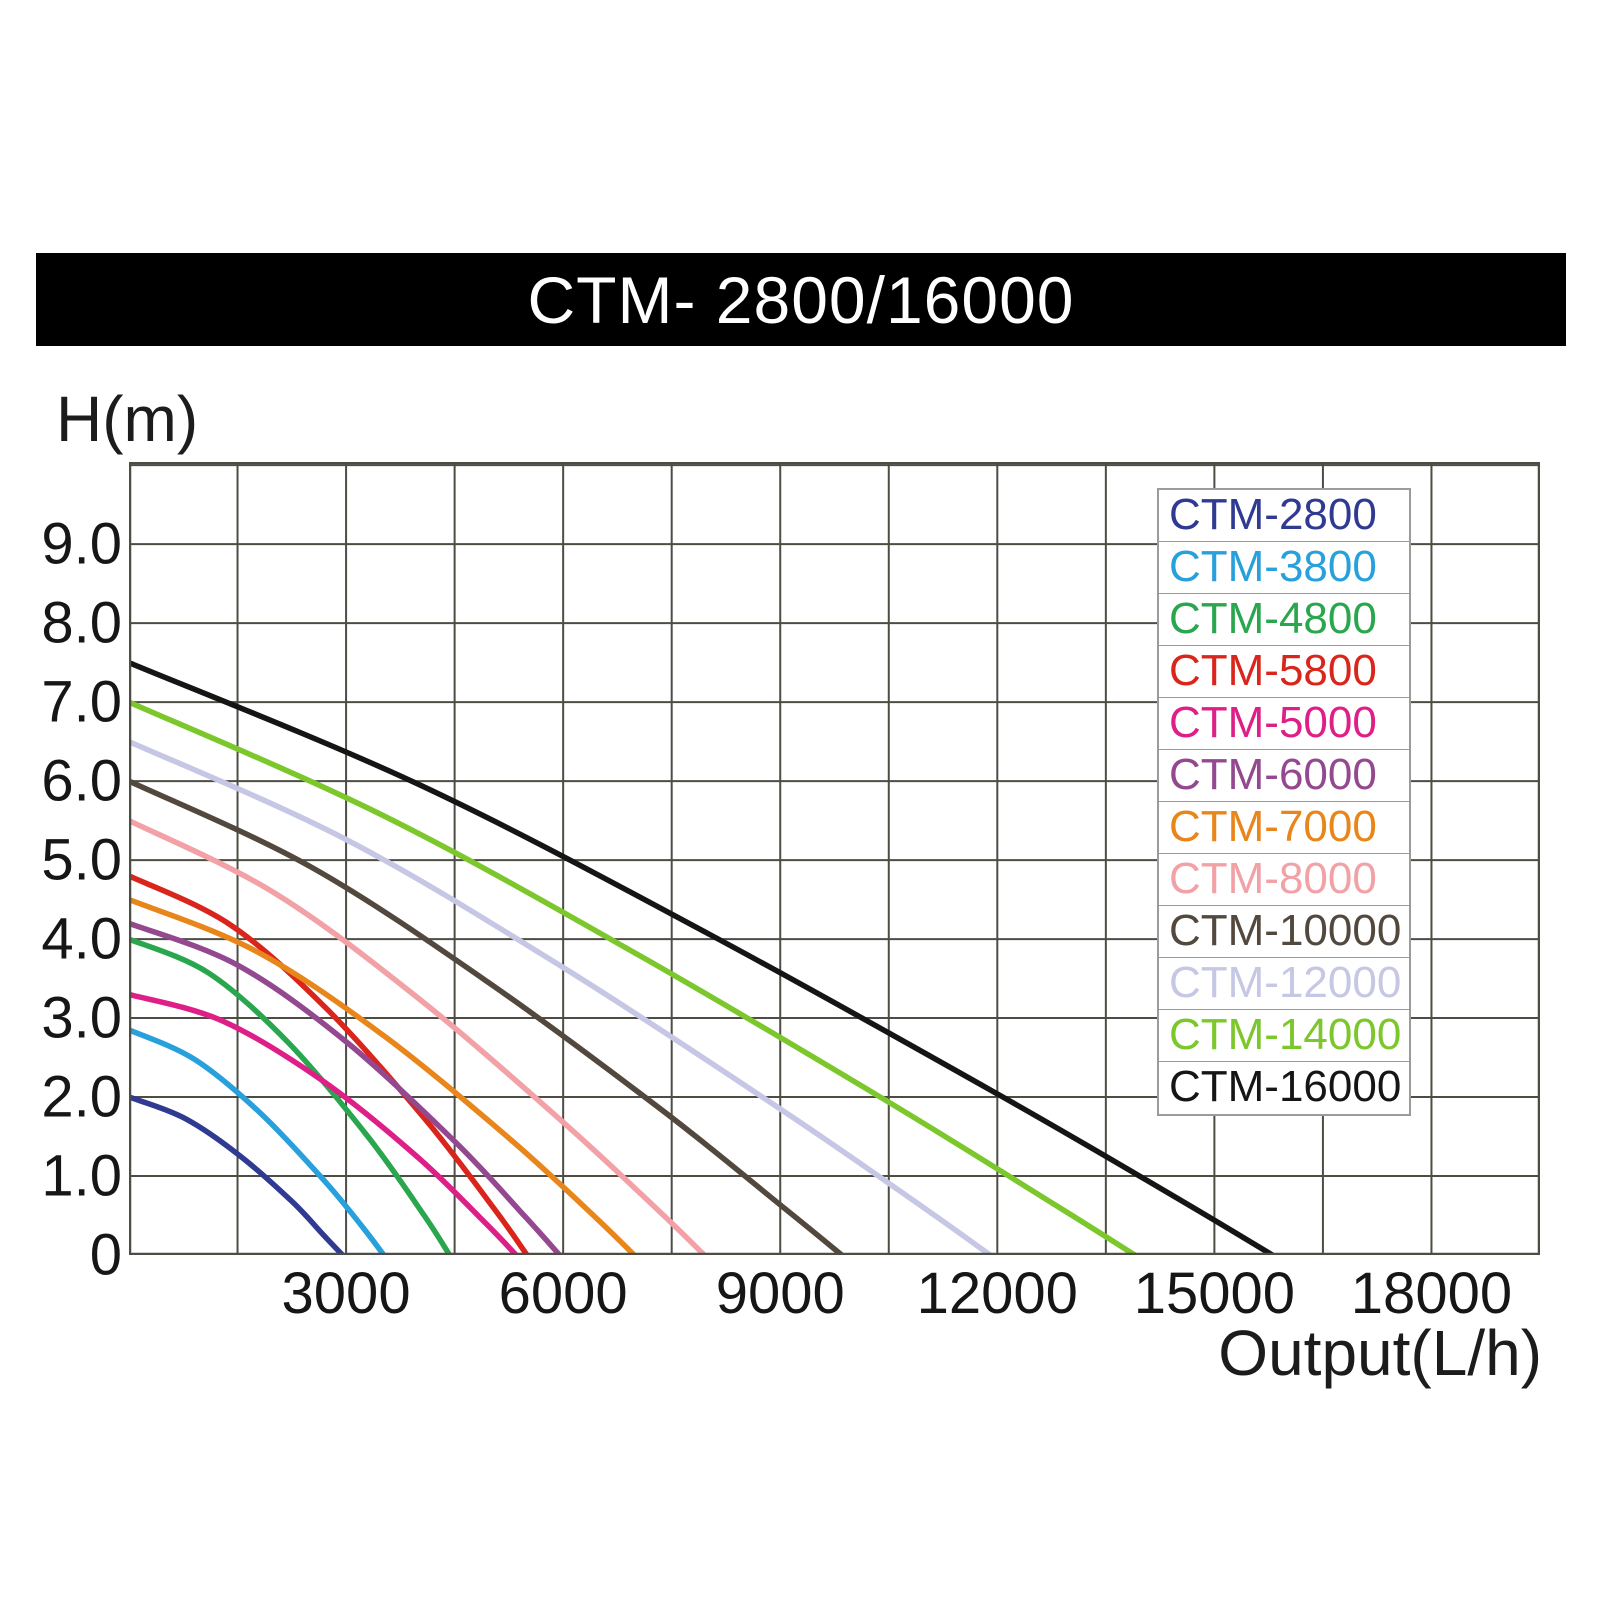 This screenshot has height=1600, width=1600. Describe the element at coordinates (1284, 568) in the screenshot. I see `legend-item-ctm-3800: CTM-3800` at that location.